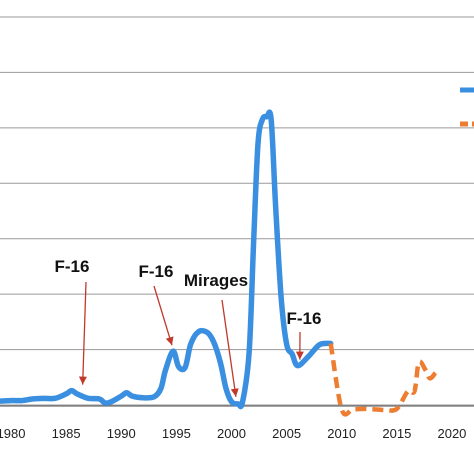 The image size is (474, 474). Describe the element at coordinates (12, 433) in the screenshot. I see `x-tick-label: 1980` at that location.